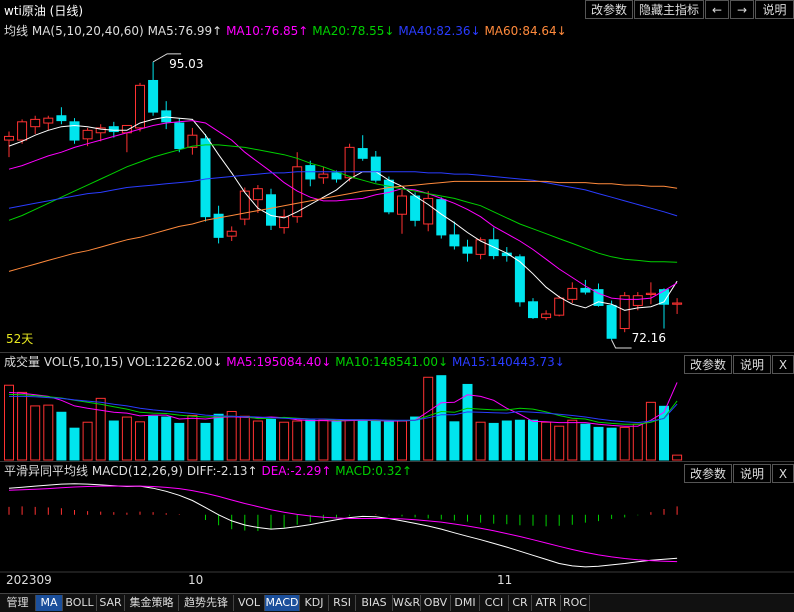  Describe the element at coordinates (609, 9) in the screenshot. I see `params-button: 改参数` at that location.